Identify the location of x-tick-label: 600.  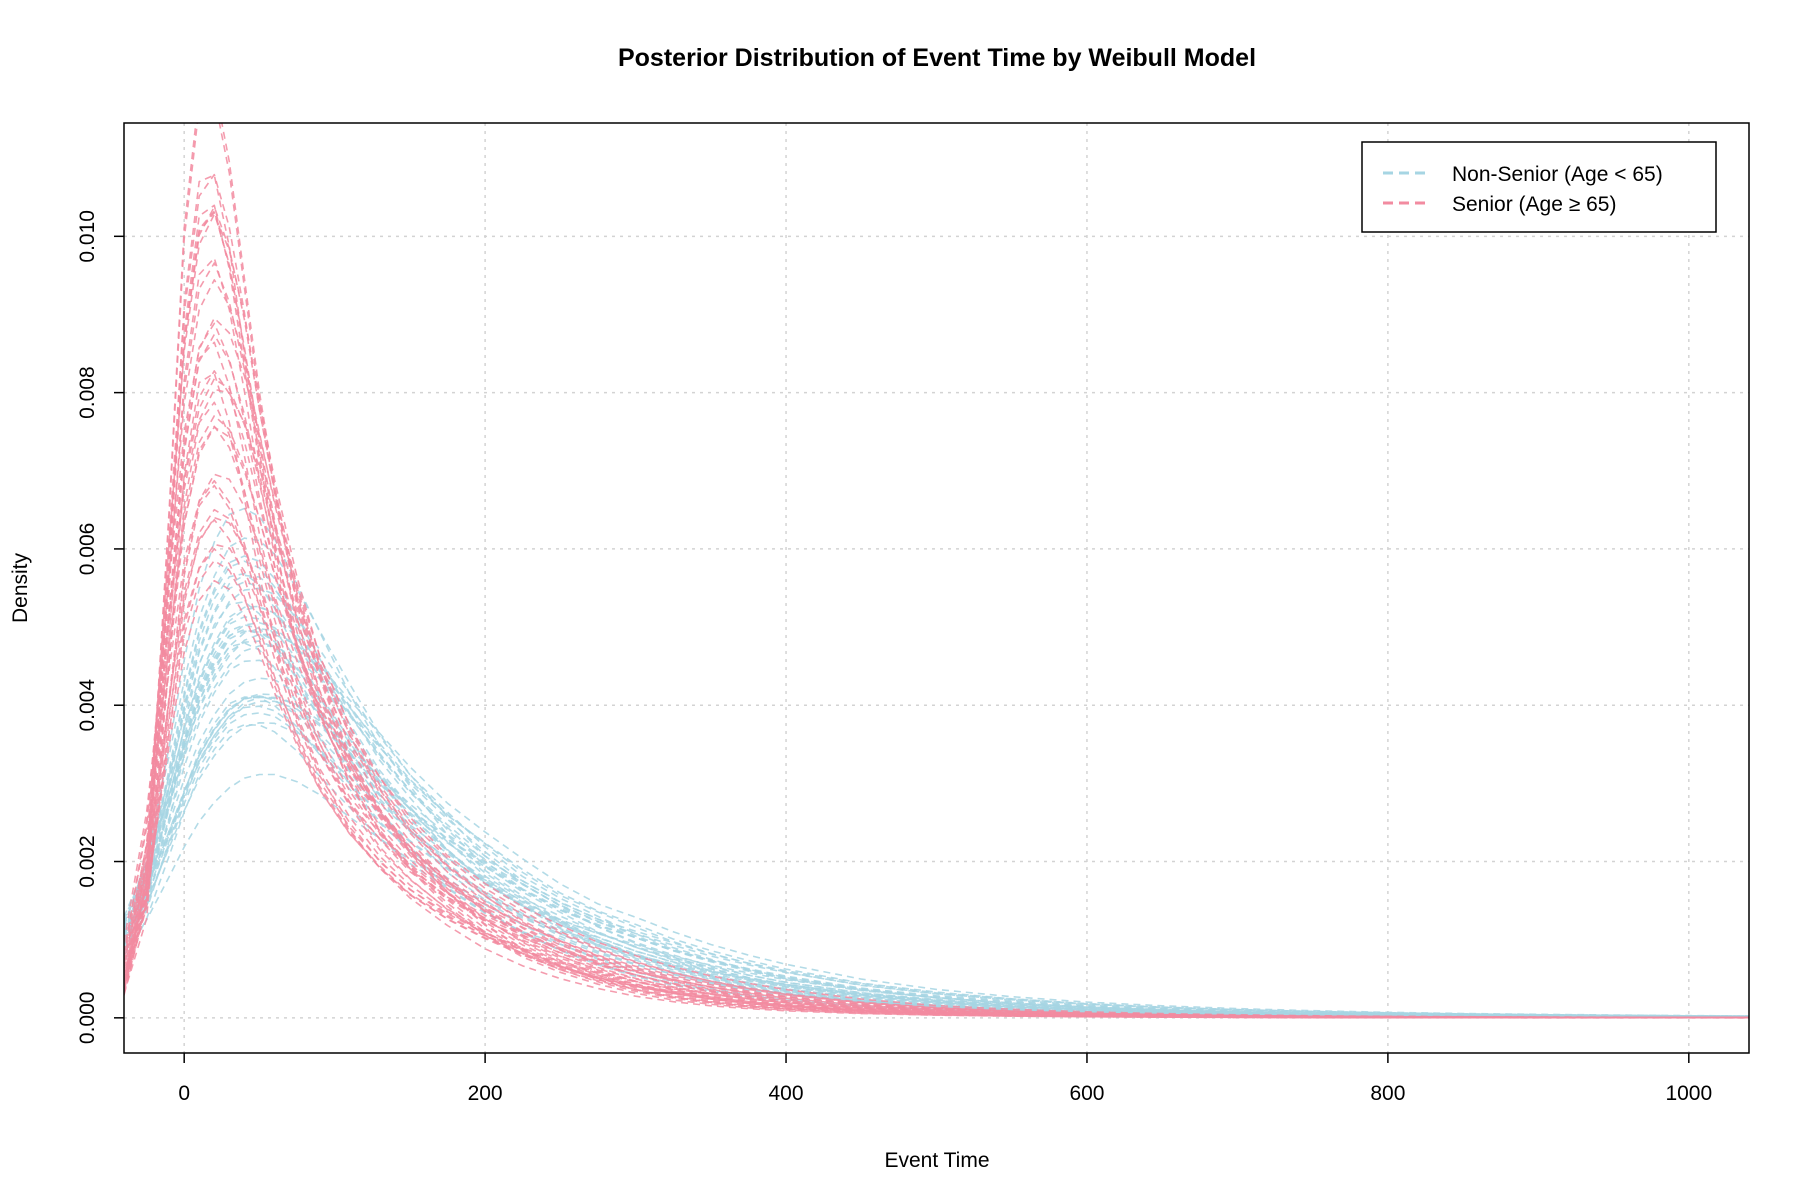
(1086, 1093).